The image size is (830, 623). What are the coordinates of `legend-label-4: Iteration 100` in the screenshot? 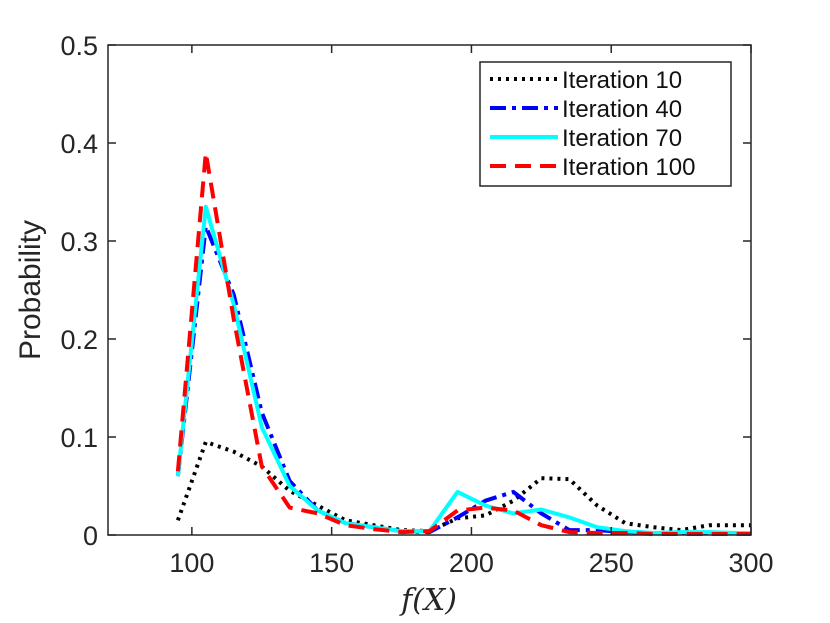 It's located at (628, 167).